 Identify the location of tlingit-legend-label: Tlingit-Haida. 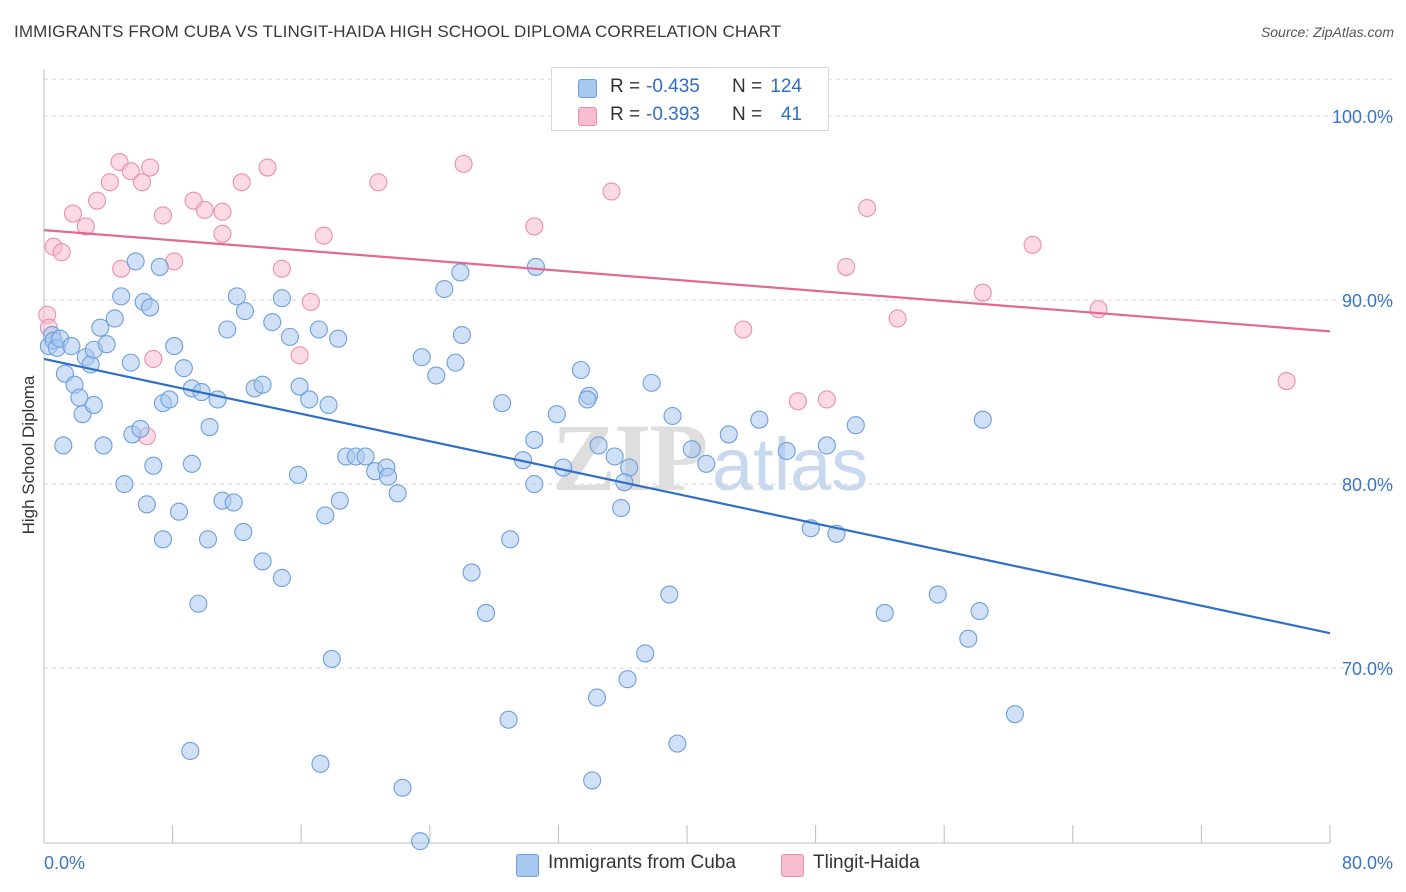
(866, 862).